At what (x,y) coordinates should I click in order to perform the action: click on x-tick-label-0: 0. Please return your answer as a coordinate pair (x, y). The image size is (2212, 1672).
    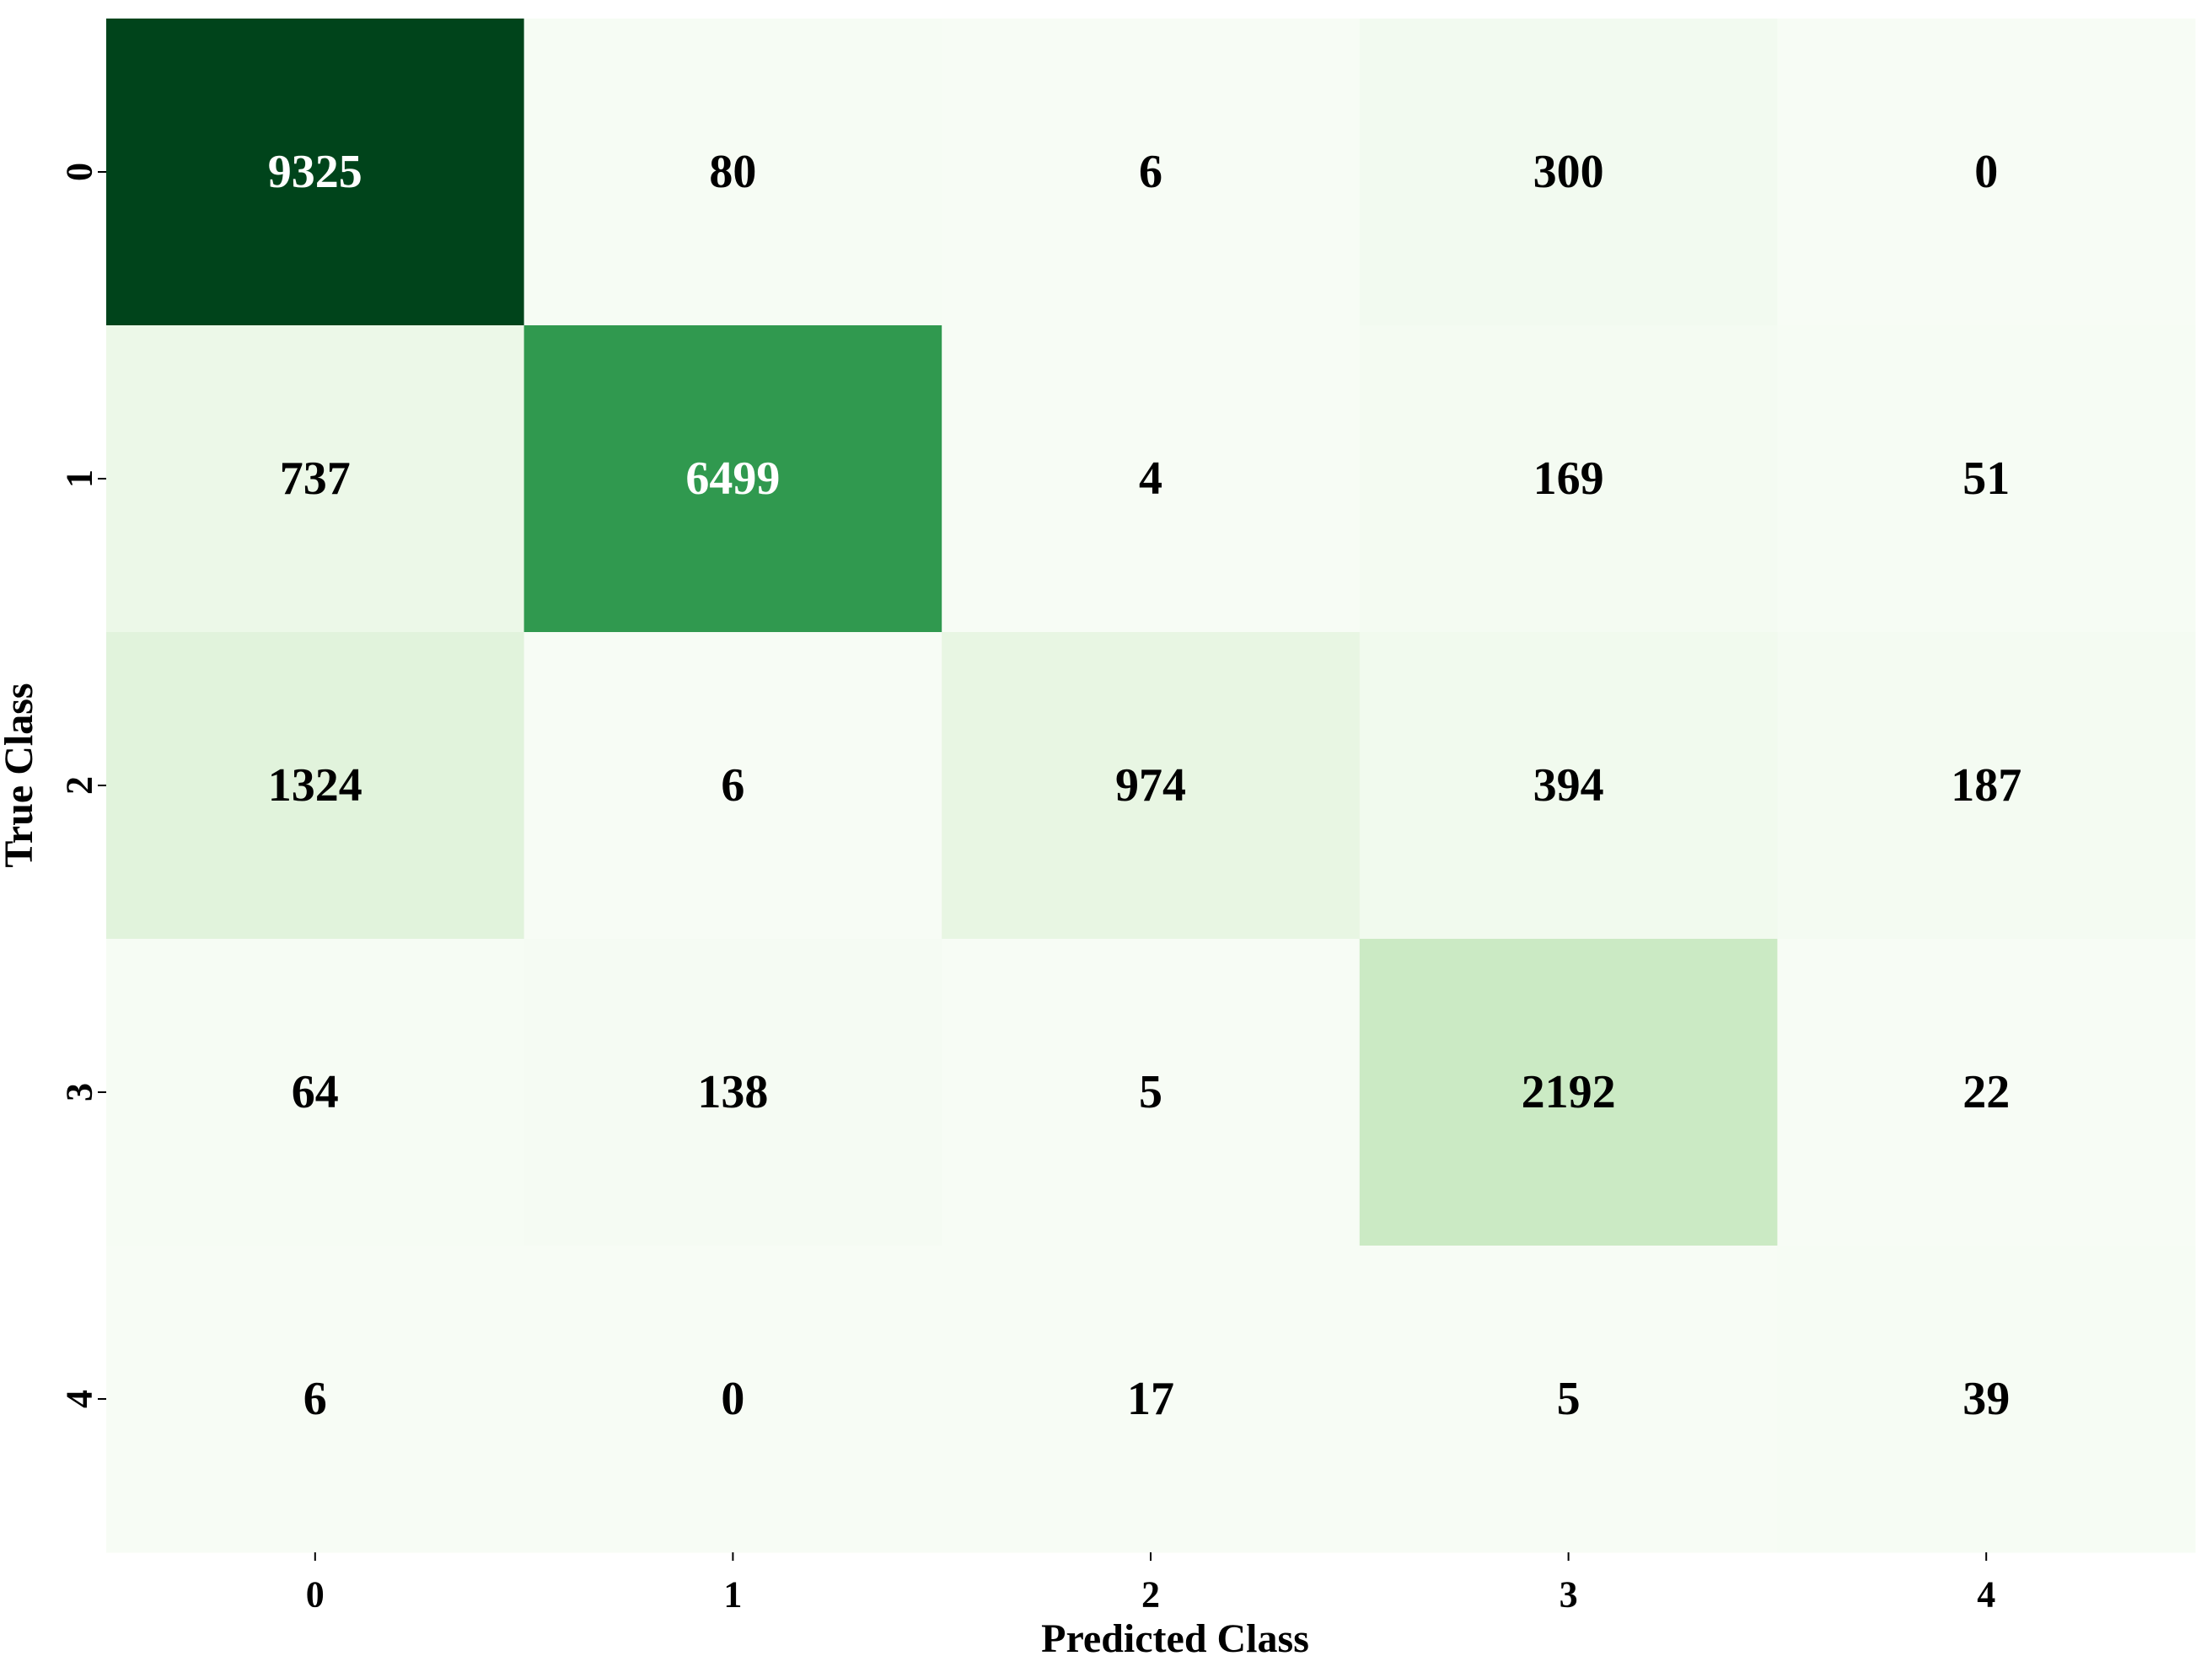
    Looking at the image, I should click on (316, 1595).